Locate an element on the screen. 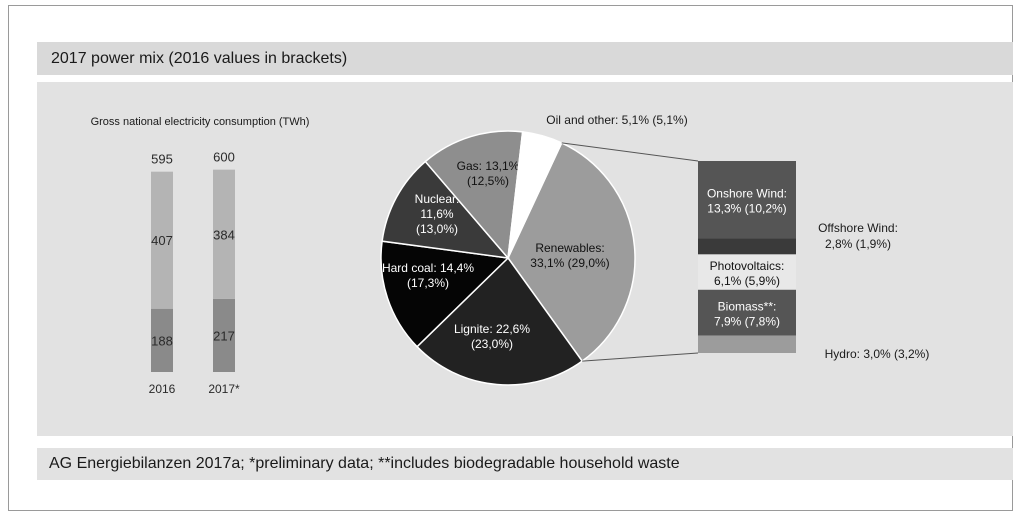 The image size is (1024, 518). breakdown-label: 13,3% (10,2%) is located at coordinates (746, 209).